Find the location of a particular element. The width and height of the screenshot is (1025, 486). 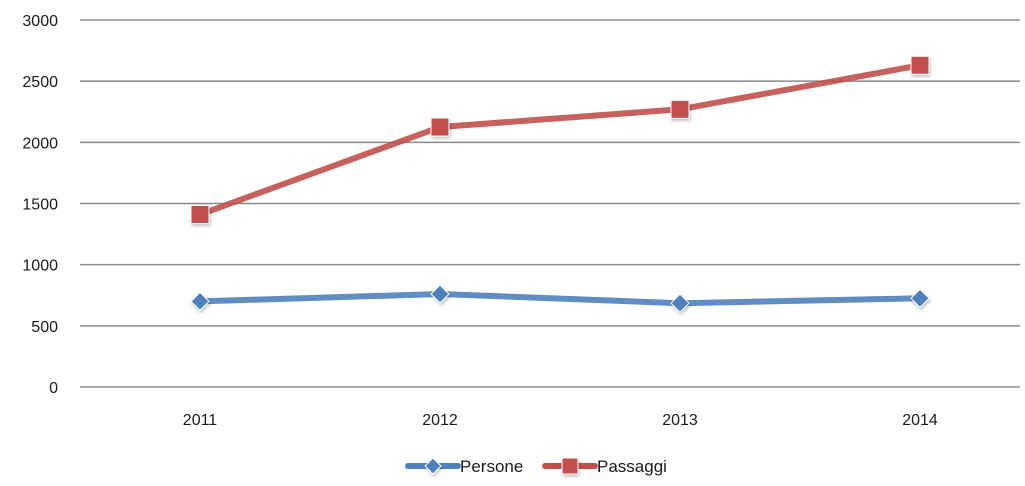

x-tick-label: 2011 is located at coordinates (200, 420).